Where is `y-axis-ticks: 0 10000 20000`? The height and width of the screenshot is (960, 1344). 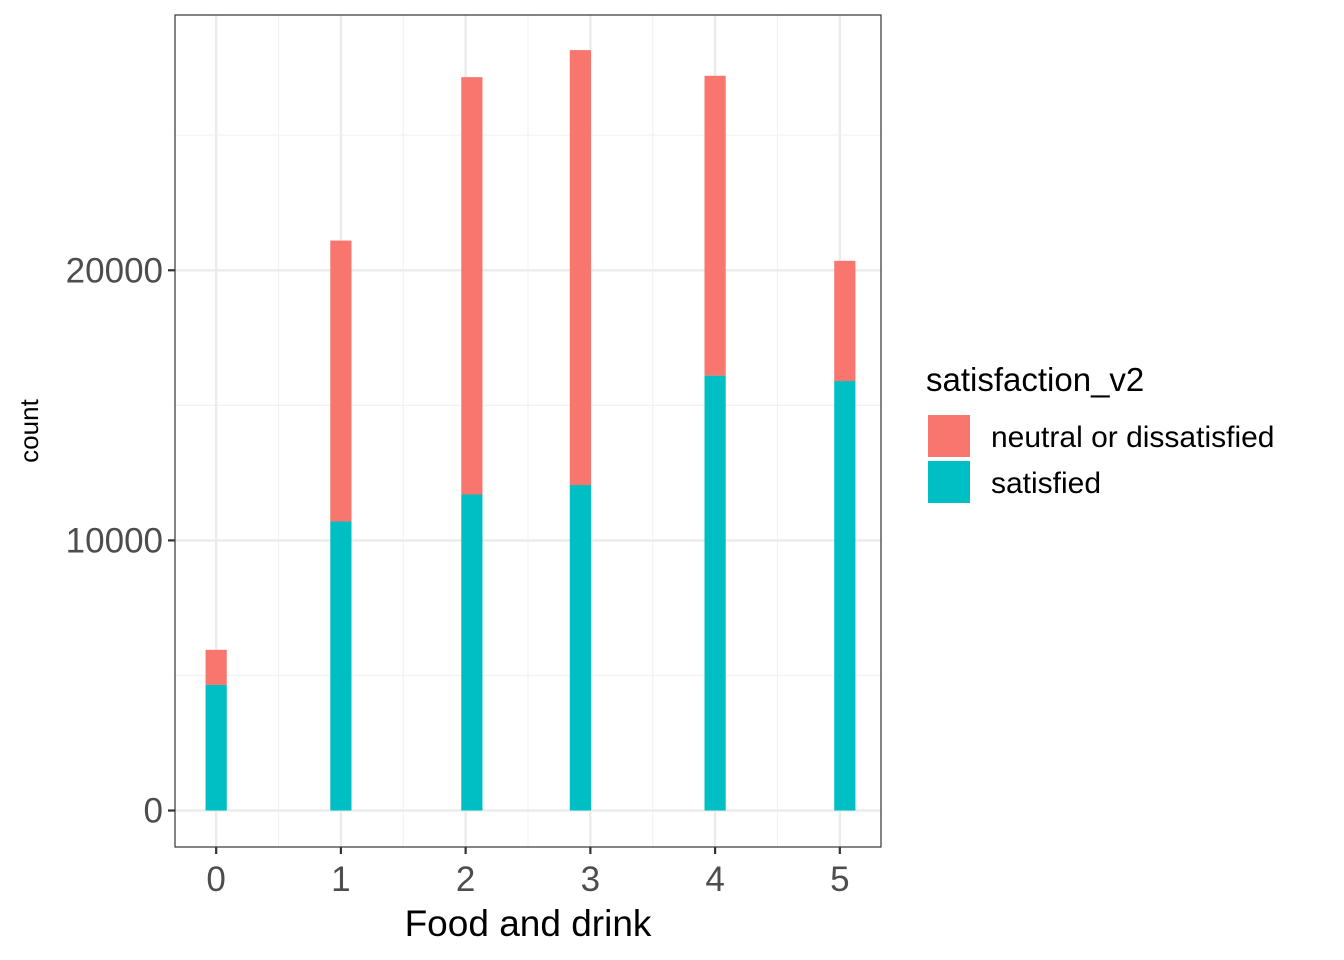 y-axis-ticks: 0 10000 20000 is located at coordinates (120, 541).